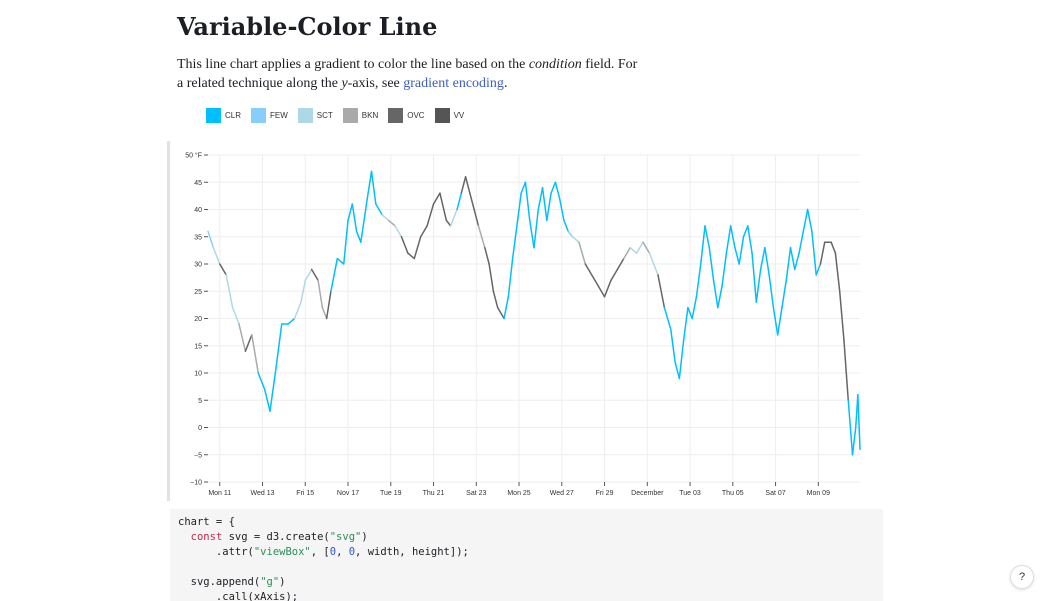 This screenshot has height=601, width=1050. I want to click on y-tick-label: 50 °F, so click(193, 156).